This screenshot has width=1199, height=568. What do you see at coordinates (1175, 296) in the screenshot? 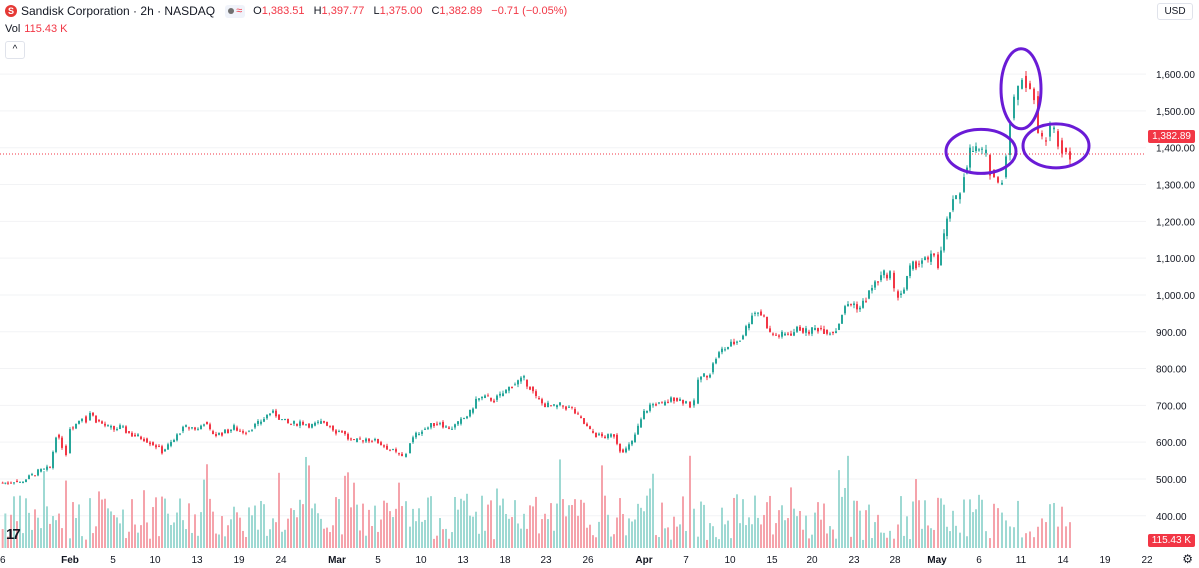
I see `y-tick-label: 1,000.00` at bounding box center [1175, 296].